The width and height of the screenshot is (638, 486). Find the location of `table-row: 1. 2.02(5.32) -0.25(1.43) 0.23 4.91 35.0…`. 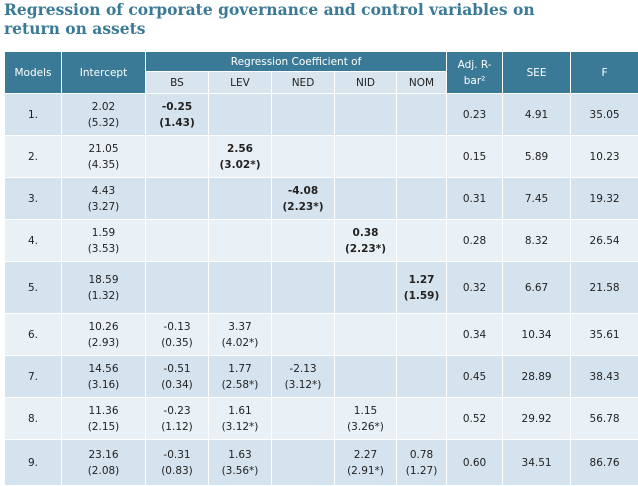

table-row: 1. 2.02(5.32) -0.25(1.43) 0.23 4.91 35.0… is located at coordinates (321, 115).